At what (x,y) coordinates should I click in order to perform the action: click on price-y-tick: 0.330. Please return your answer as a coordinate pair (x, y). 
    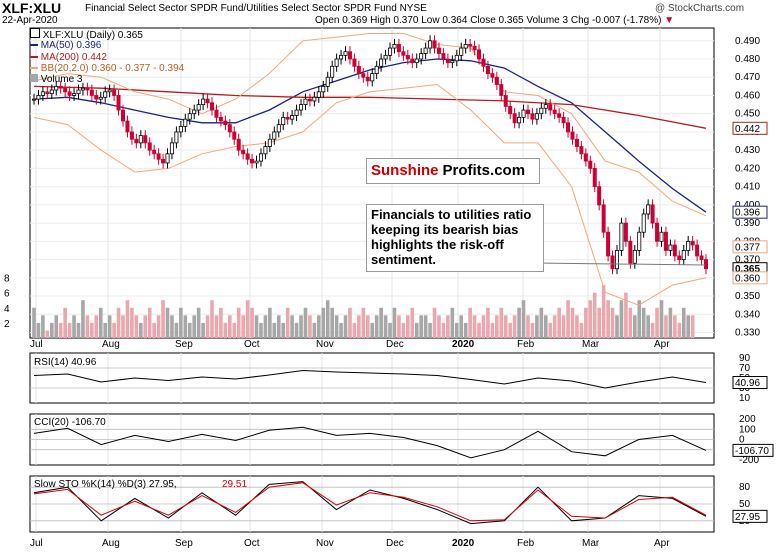
    Looking at the image, I should click on (747, 333).